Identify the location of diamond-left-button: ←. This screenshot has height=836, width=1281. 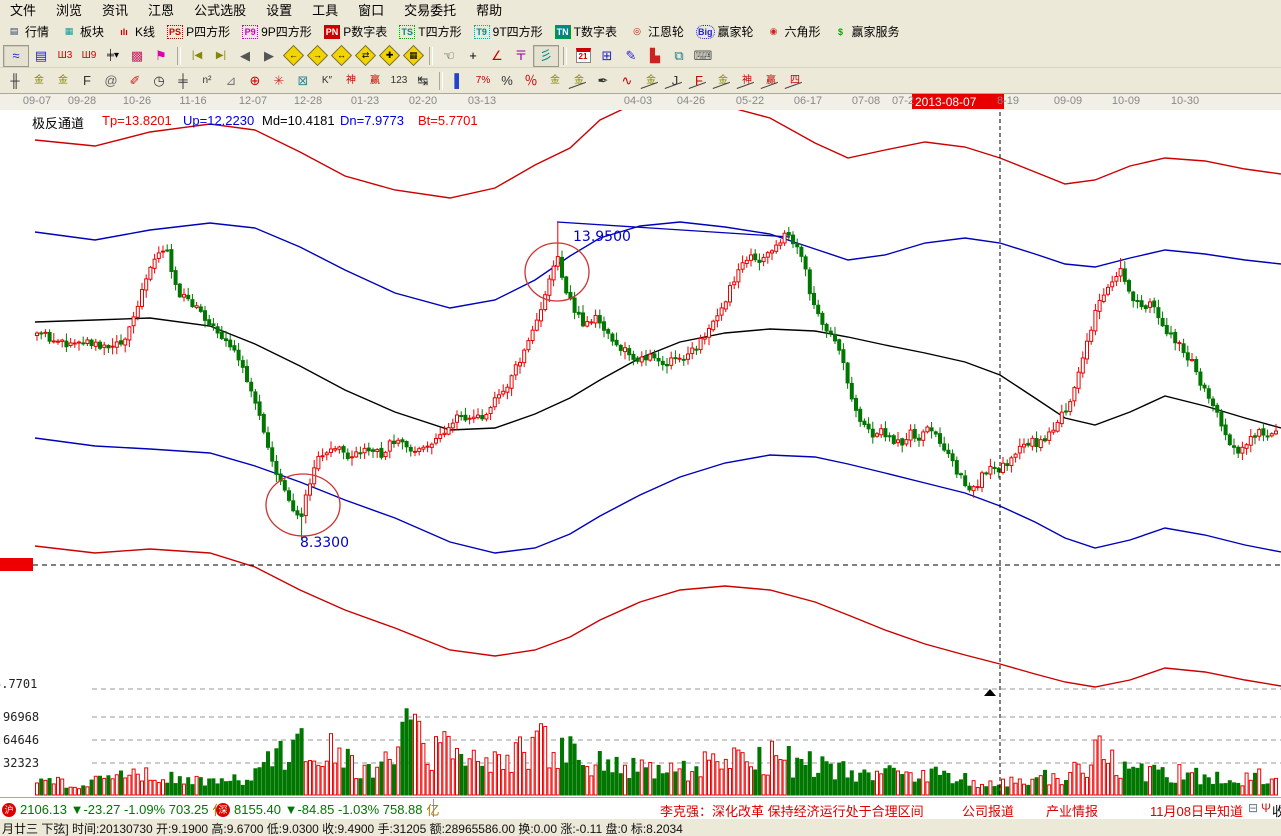
(293, 55).